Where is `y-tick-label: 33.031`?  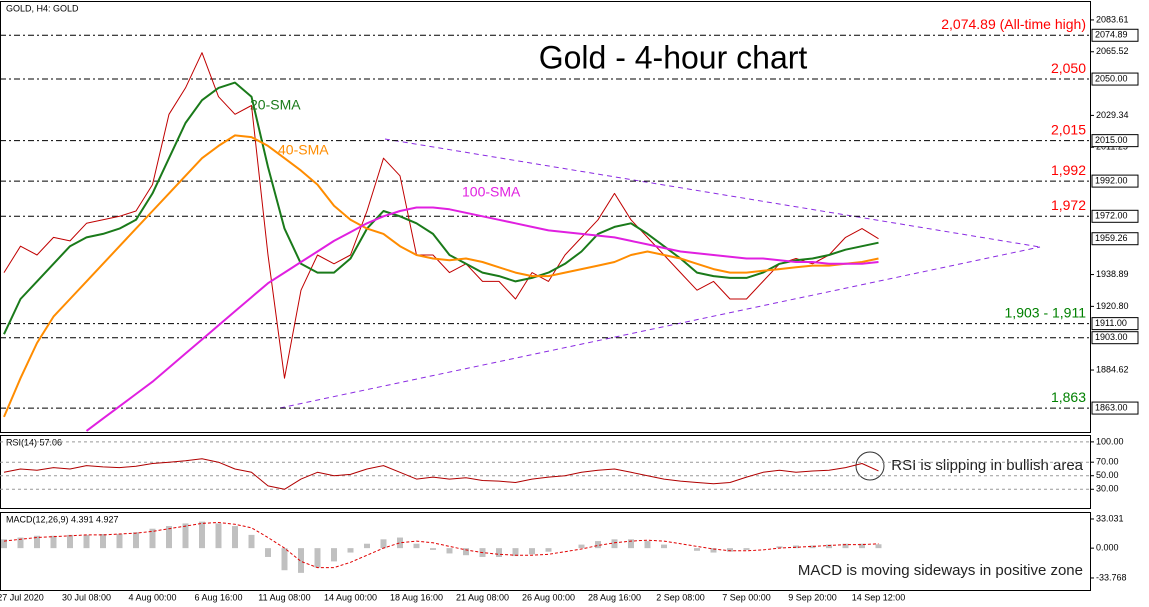
y-tick-label: 33.031 is located at coordinates (1110, 518).